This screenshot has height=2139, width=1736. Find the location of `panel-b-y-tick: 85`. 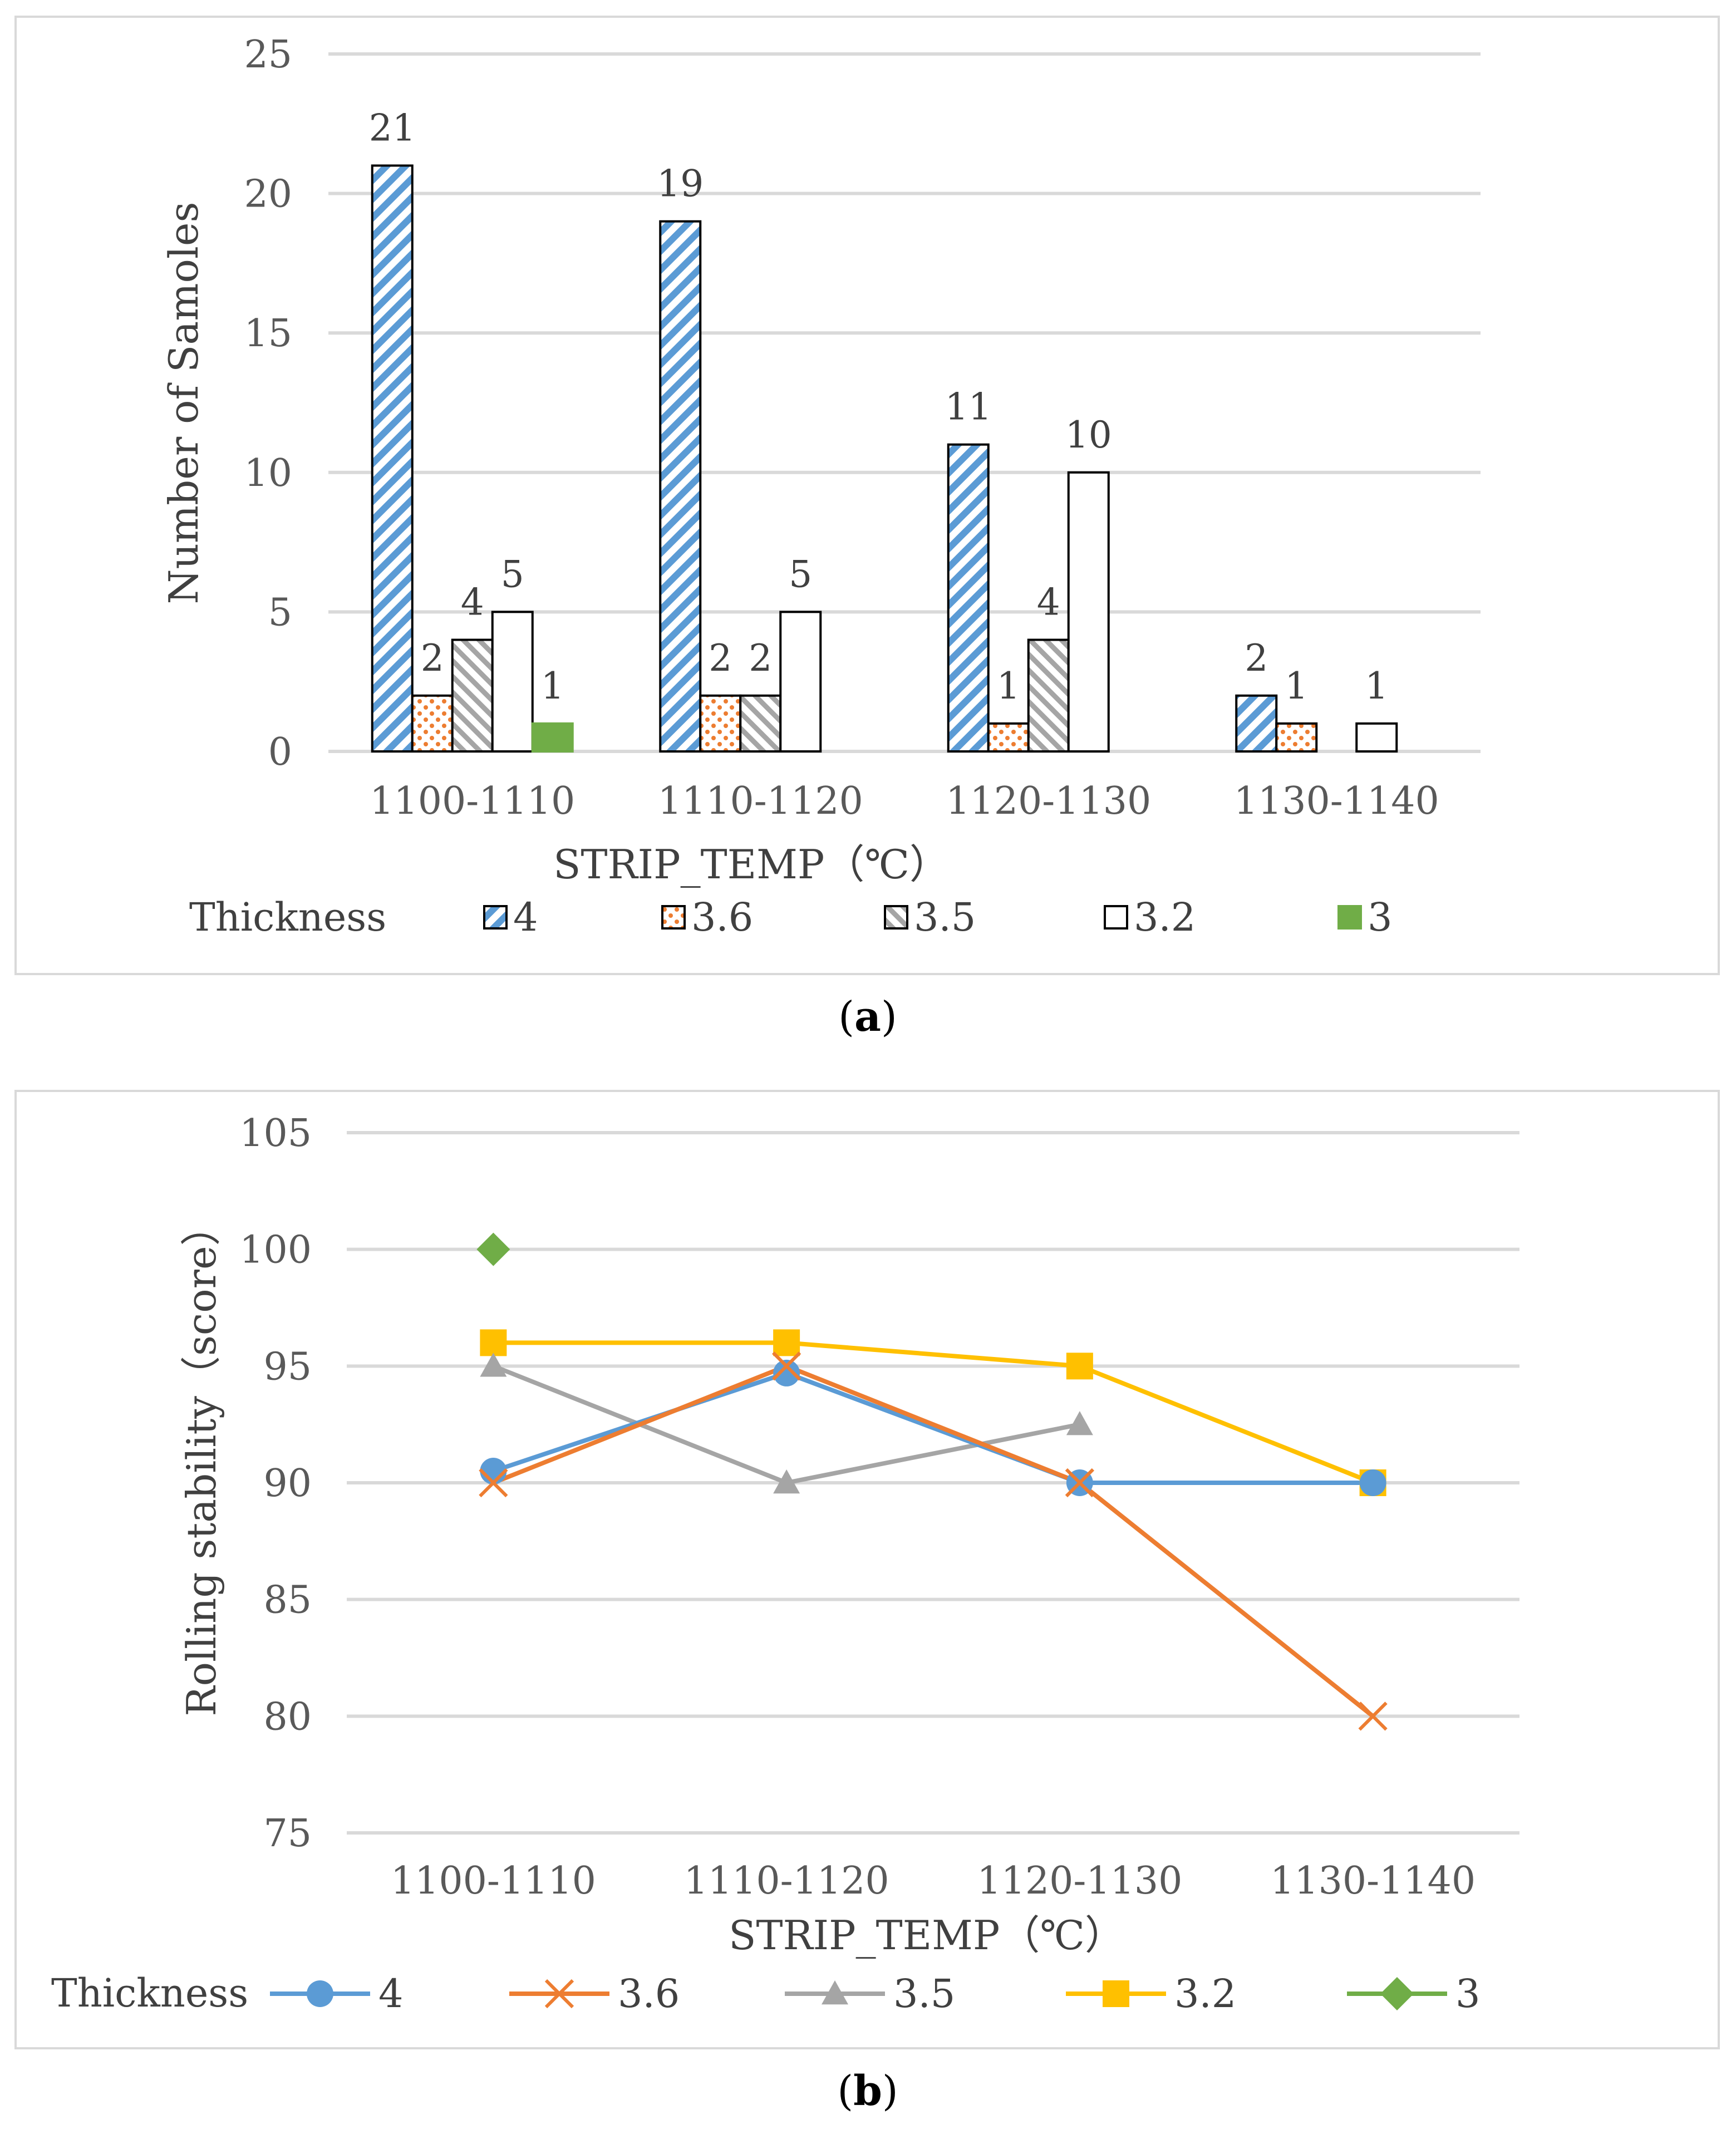

panel-b-y-tick: 85 is located at coordinates (287, 1600).